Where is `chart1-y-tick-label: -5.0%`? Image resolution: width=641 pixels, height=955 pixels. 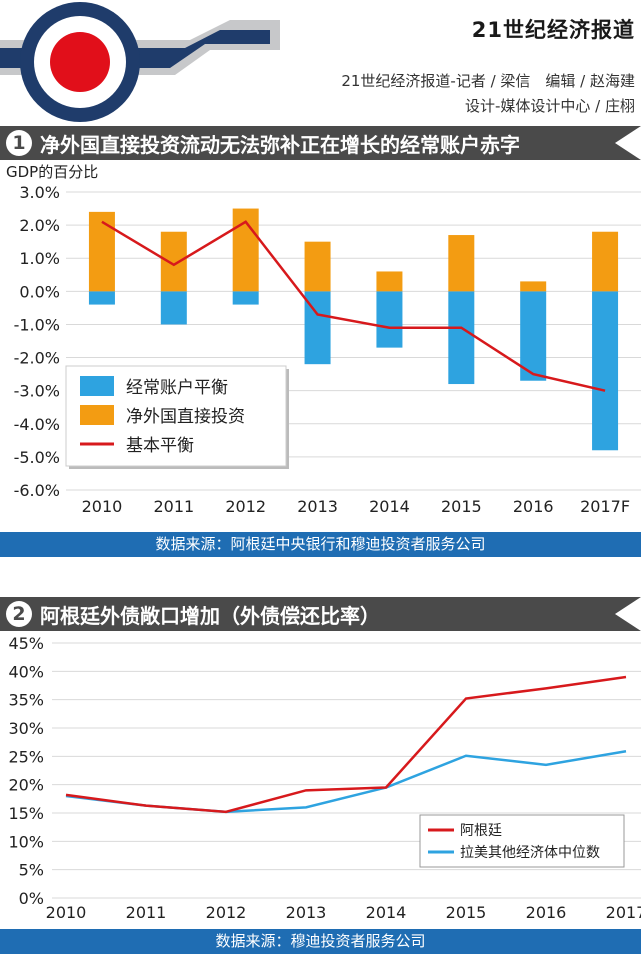 chart1-y-tick-label: -5.0% is located at coordinates (37, 457).